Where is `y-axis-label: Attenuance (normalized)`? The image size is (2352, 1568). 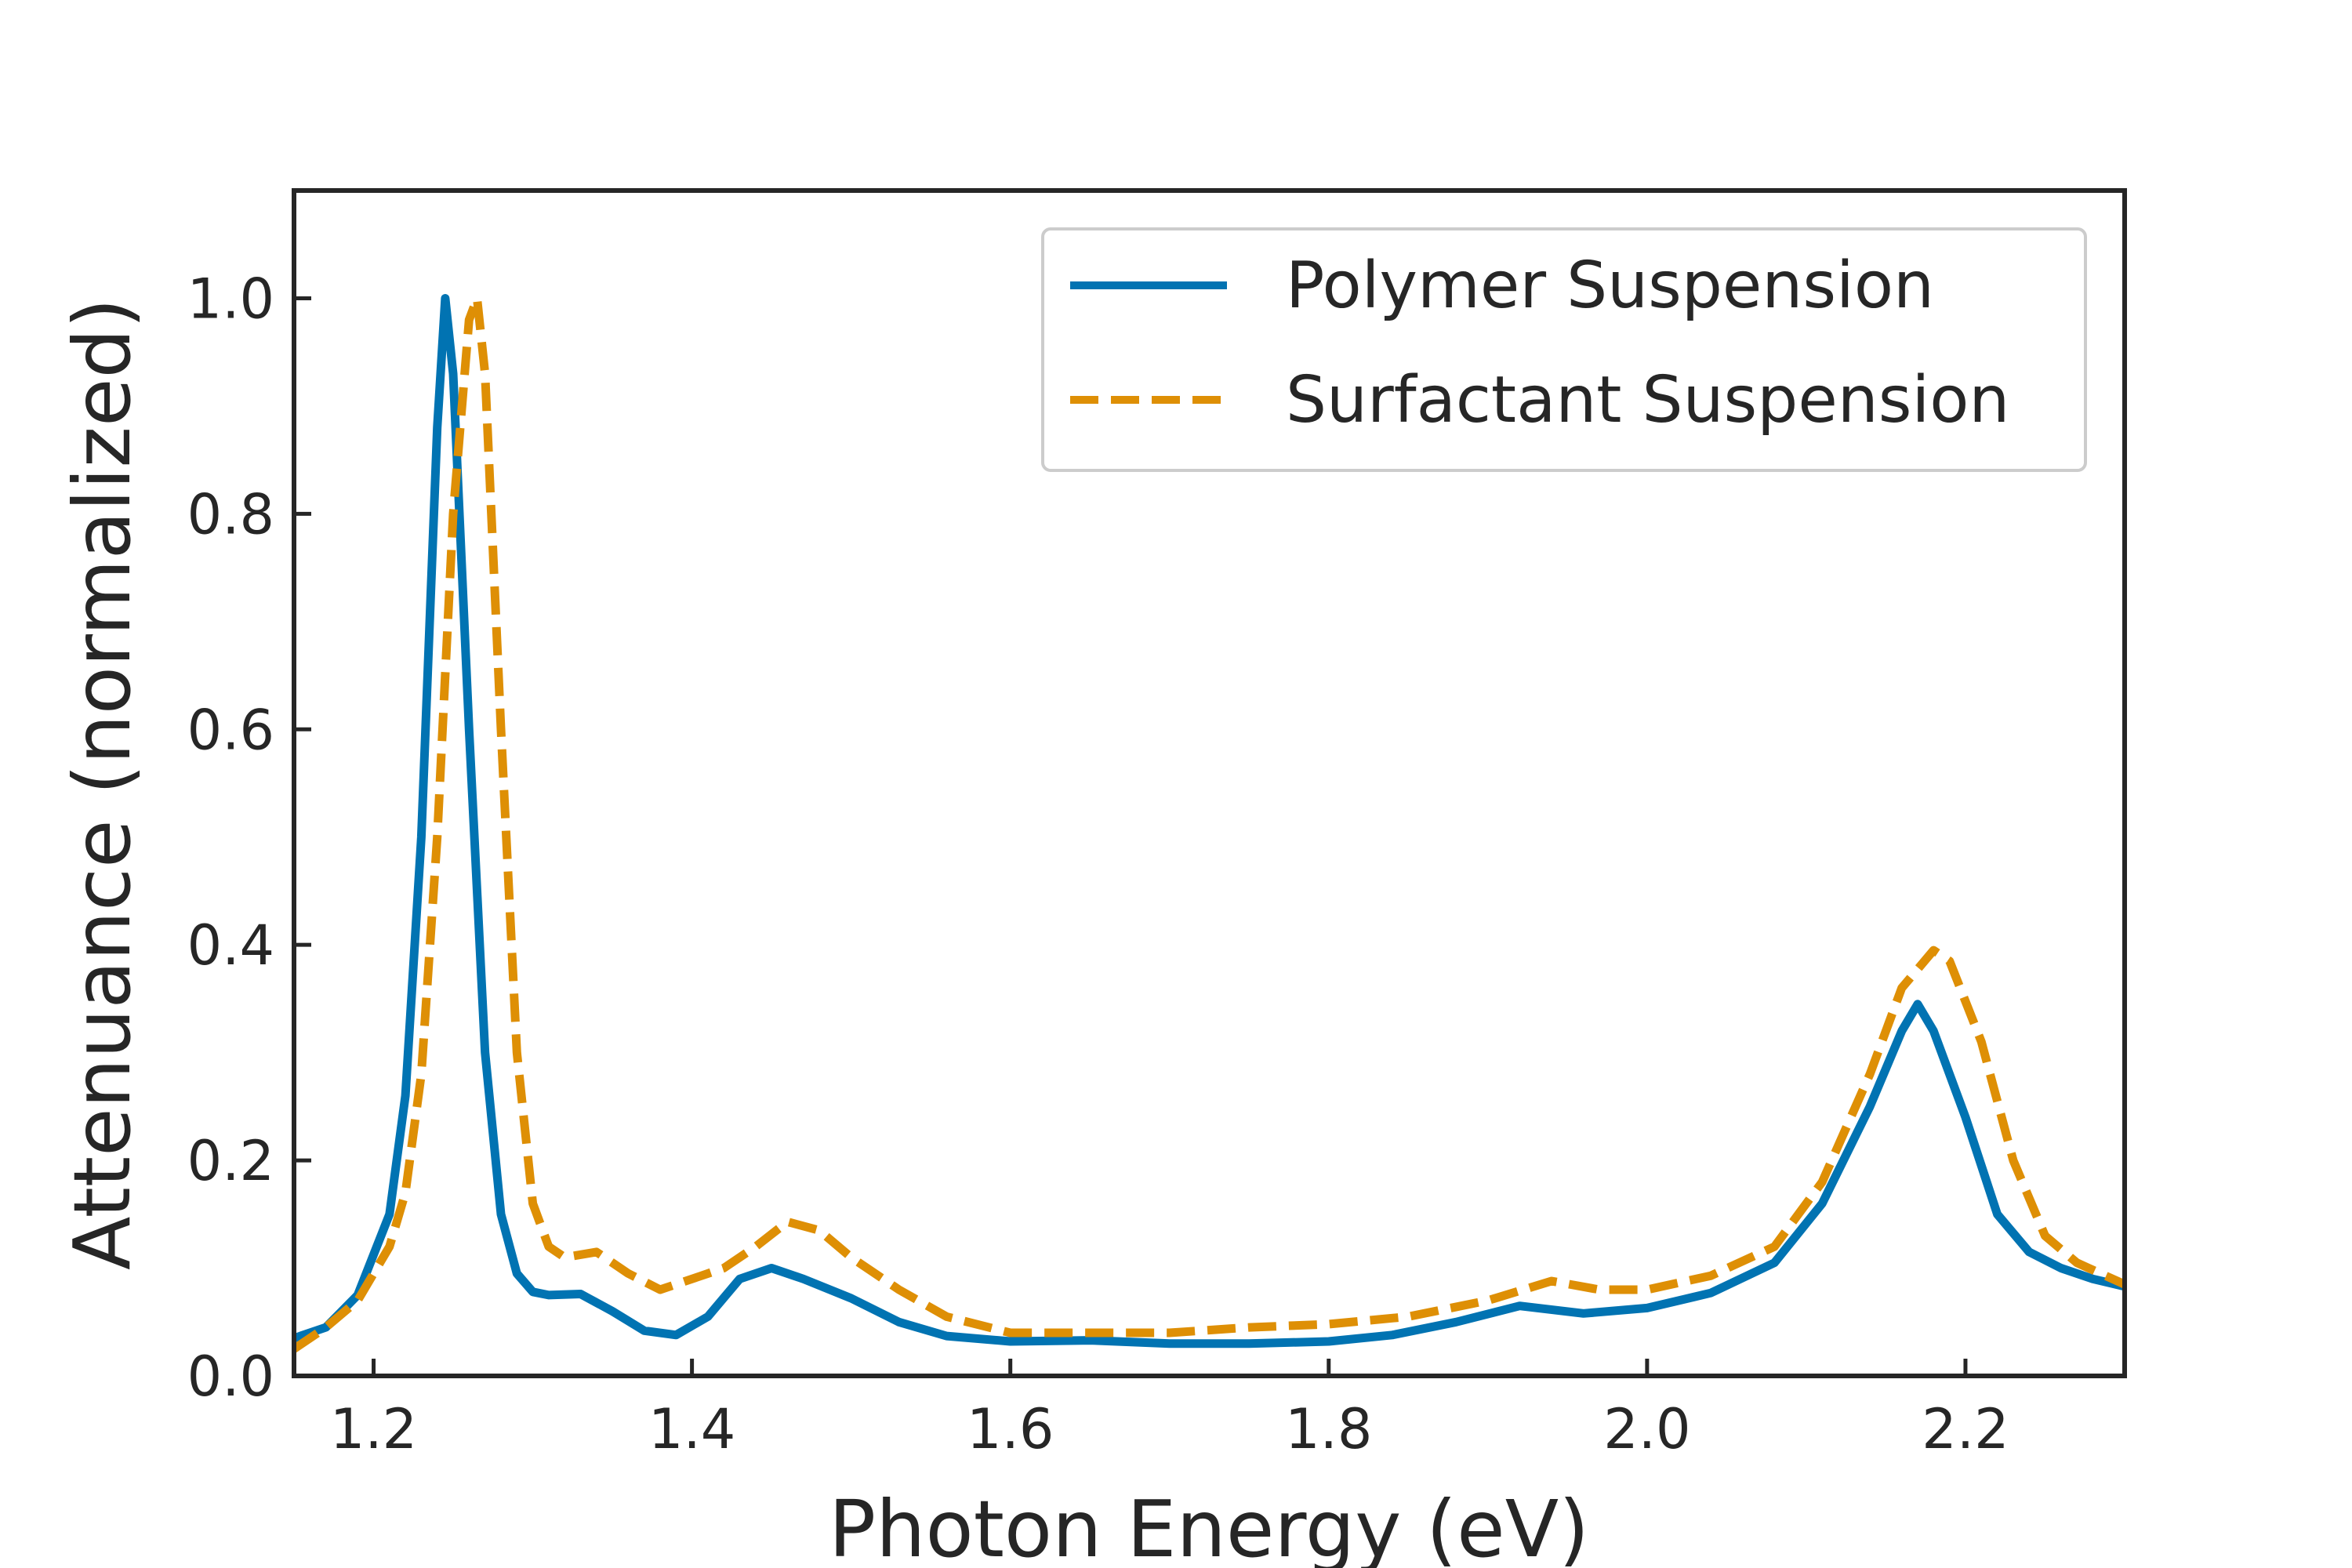
y-axis-label: Attenuance (normalized) is located at coordinates (102, 784).